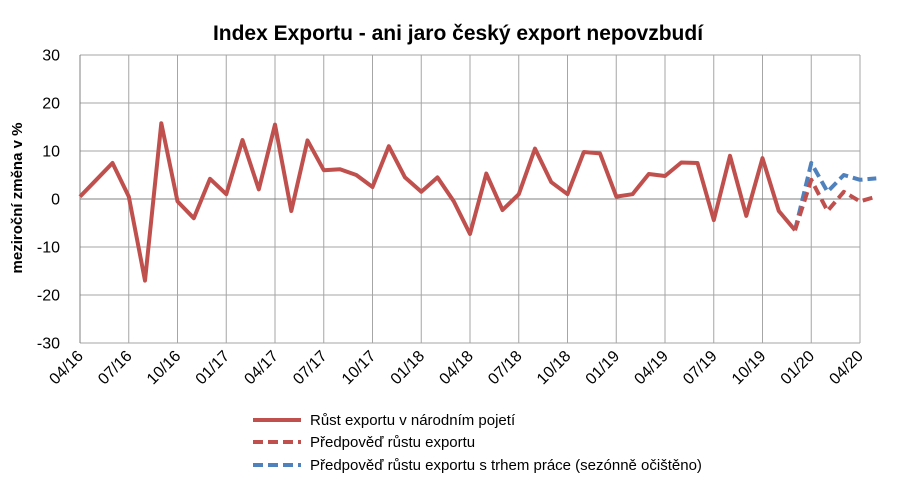 The height and width of the screenshot is (500, 907). What do you see at coordinates (51, 56) in the screenshot?
I see `y-tick-label: 30` at bounding box center [51, 56].